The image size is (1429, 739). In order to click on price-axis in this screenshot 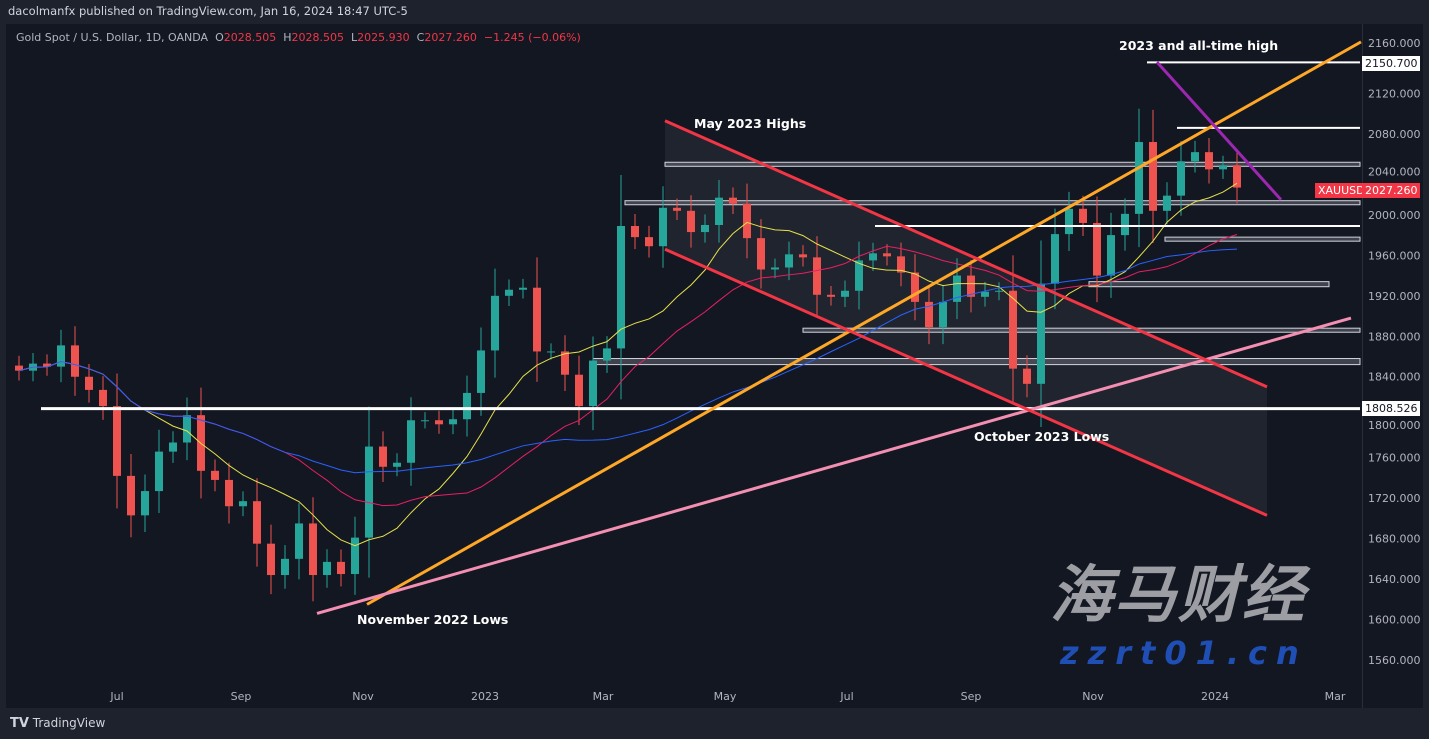, I will do `click(1392, 366)`.